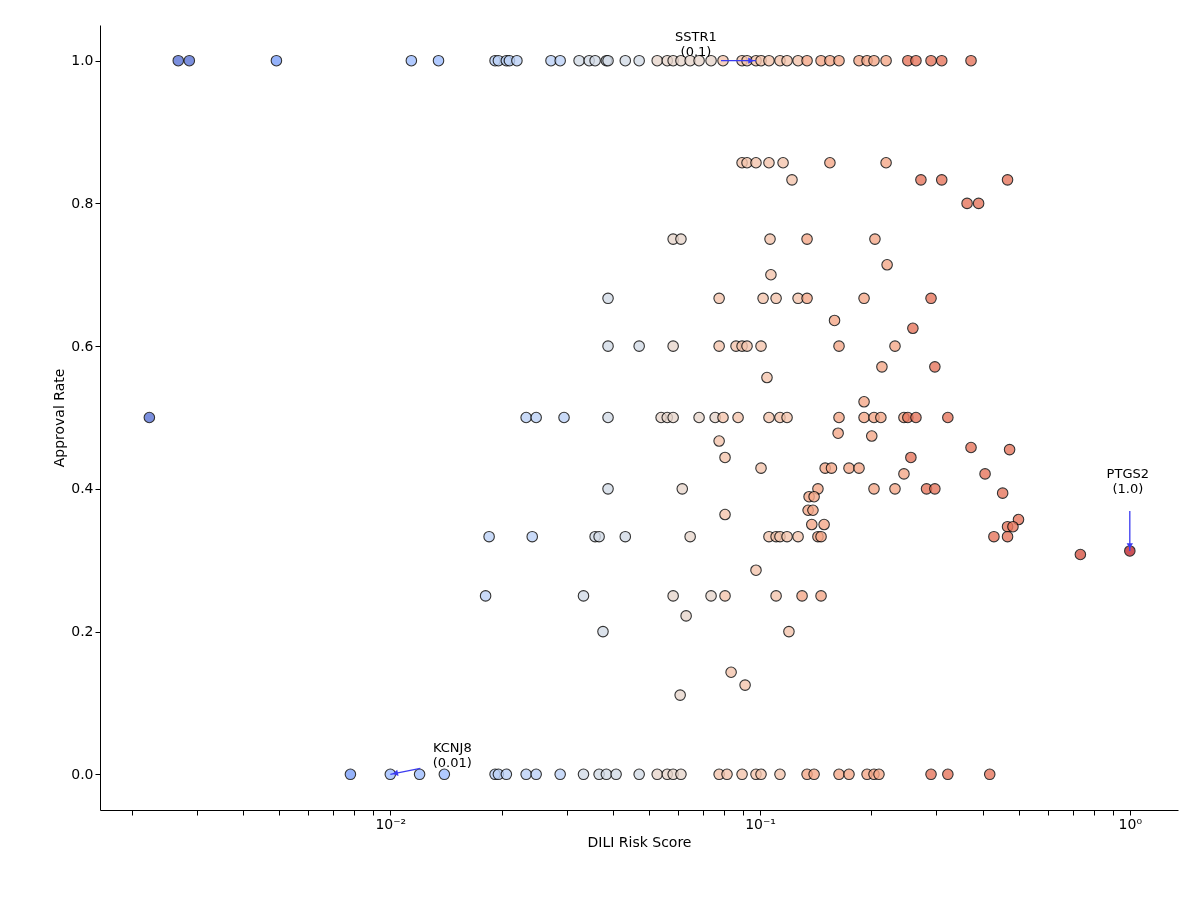 The width and height of the screenshot is (1200, 900). Describe the element at coordinates (1127, 480) in the screenshot. I see `annotation: PTGS2 (1.0)` at that location.